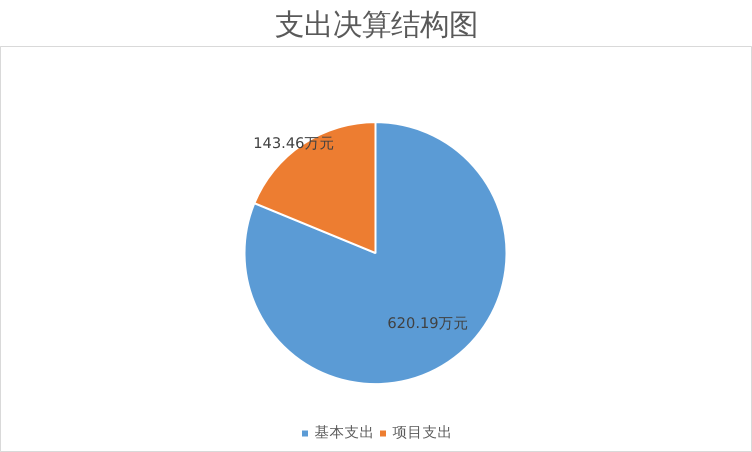  What do you see at coordinates (422, 432) in the screenshot?
I see `legend-label: 项目支出` at bounding box center [422, 432].